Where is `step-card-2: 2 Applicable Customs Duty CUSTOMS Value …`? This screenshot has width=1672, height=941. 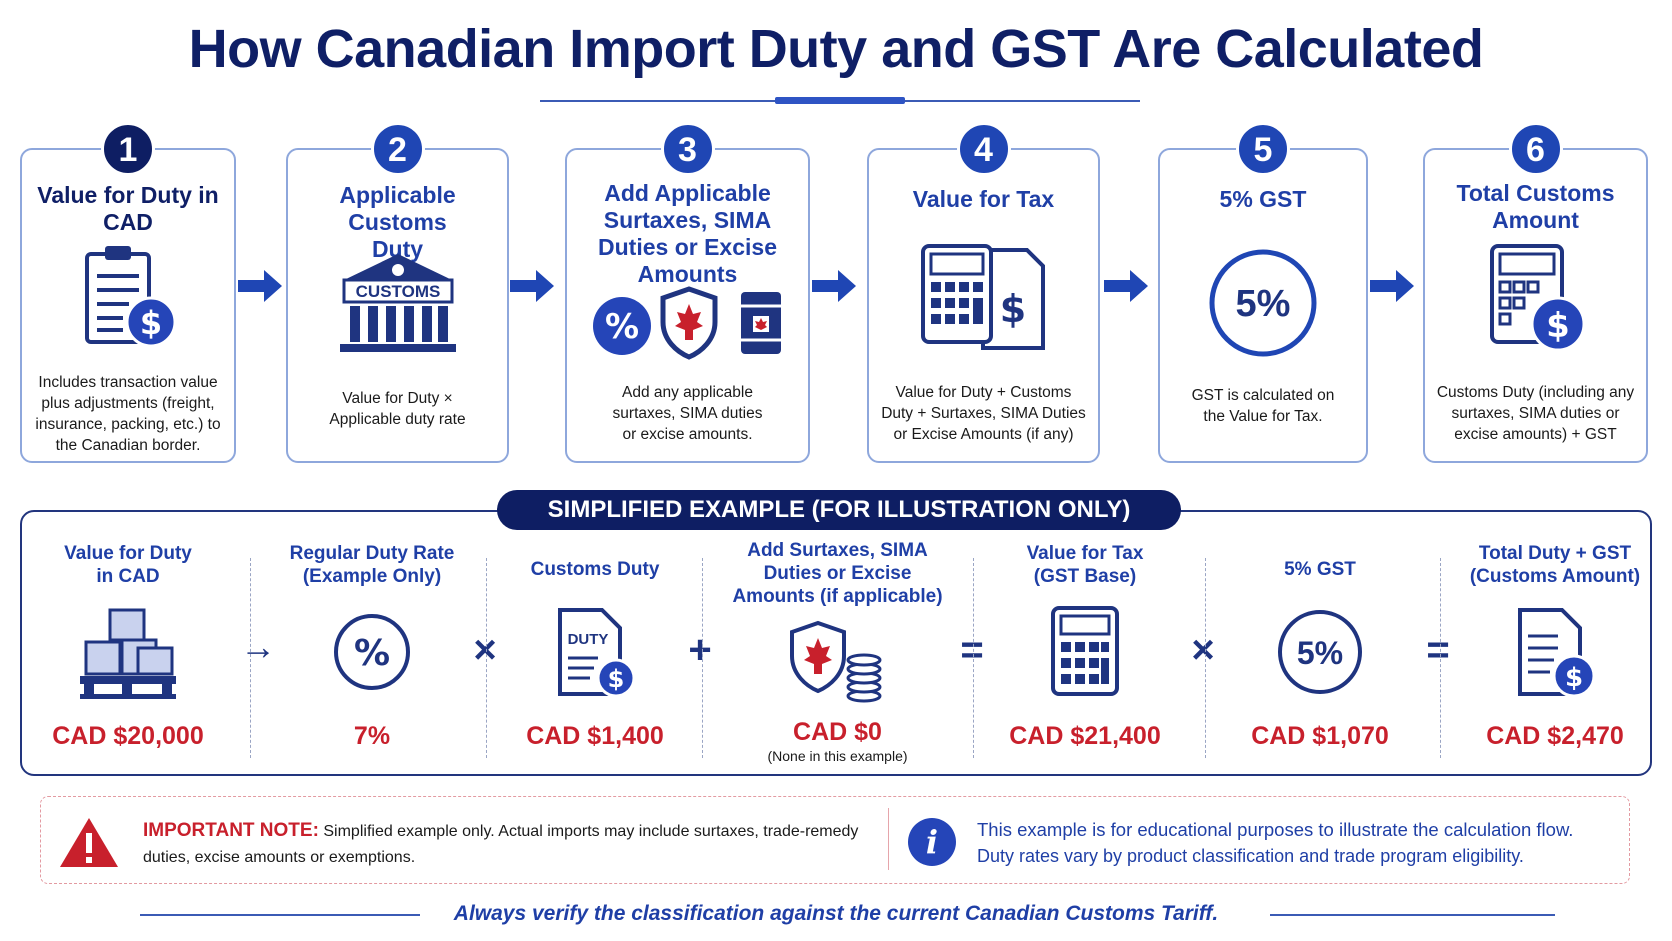
step-card-2: 2 Applicable Customs Duty CUSTOMS Value … is located at coordinates (397, 292).